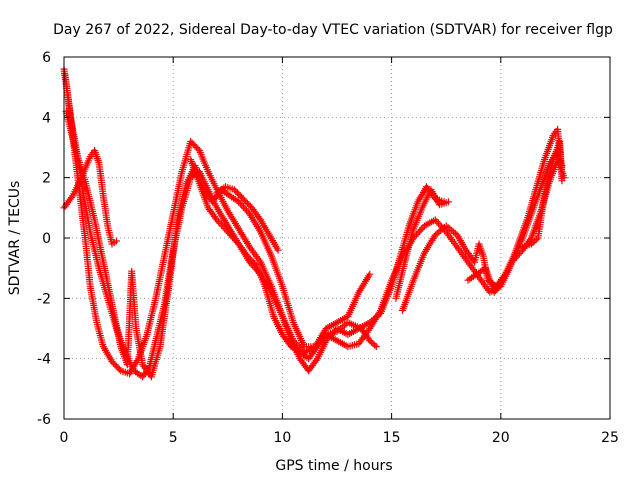  What do you see at coordinates (501, 438) in the screenshot?
I see `x-tick-label-4: 20` at bounding box center [501, 438].